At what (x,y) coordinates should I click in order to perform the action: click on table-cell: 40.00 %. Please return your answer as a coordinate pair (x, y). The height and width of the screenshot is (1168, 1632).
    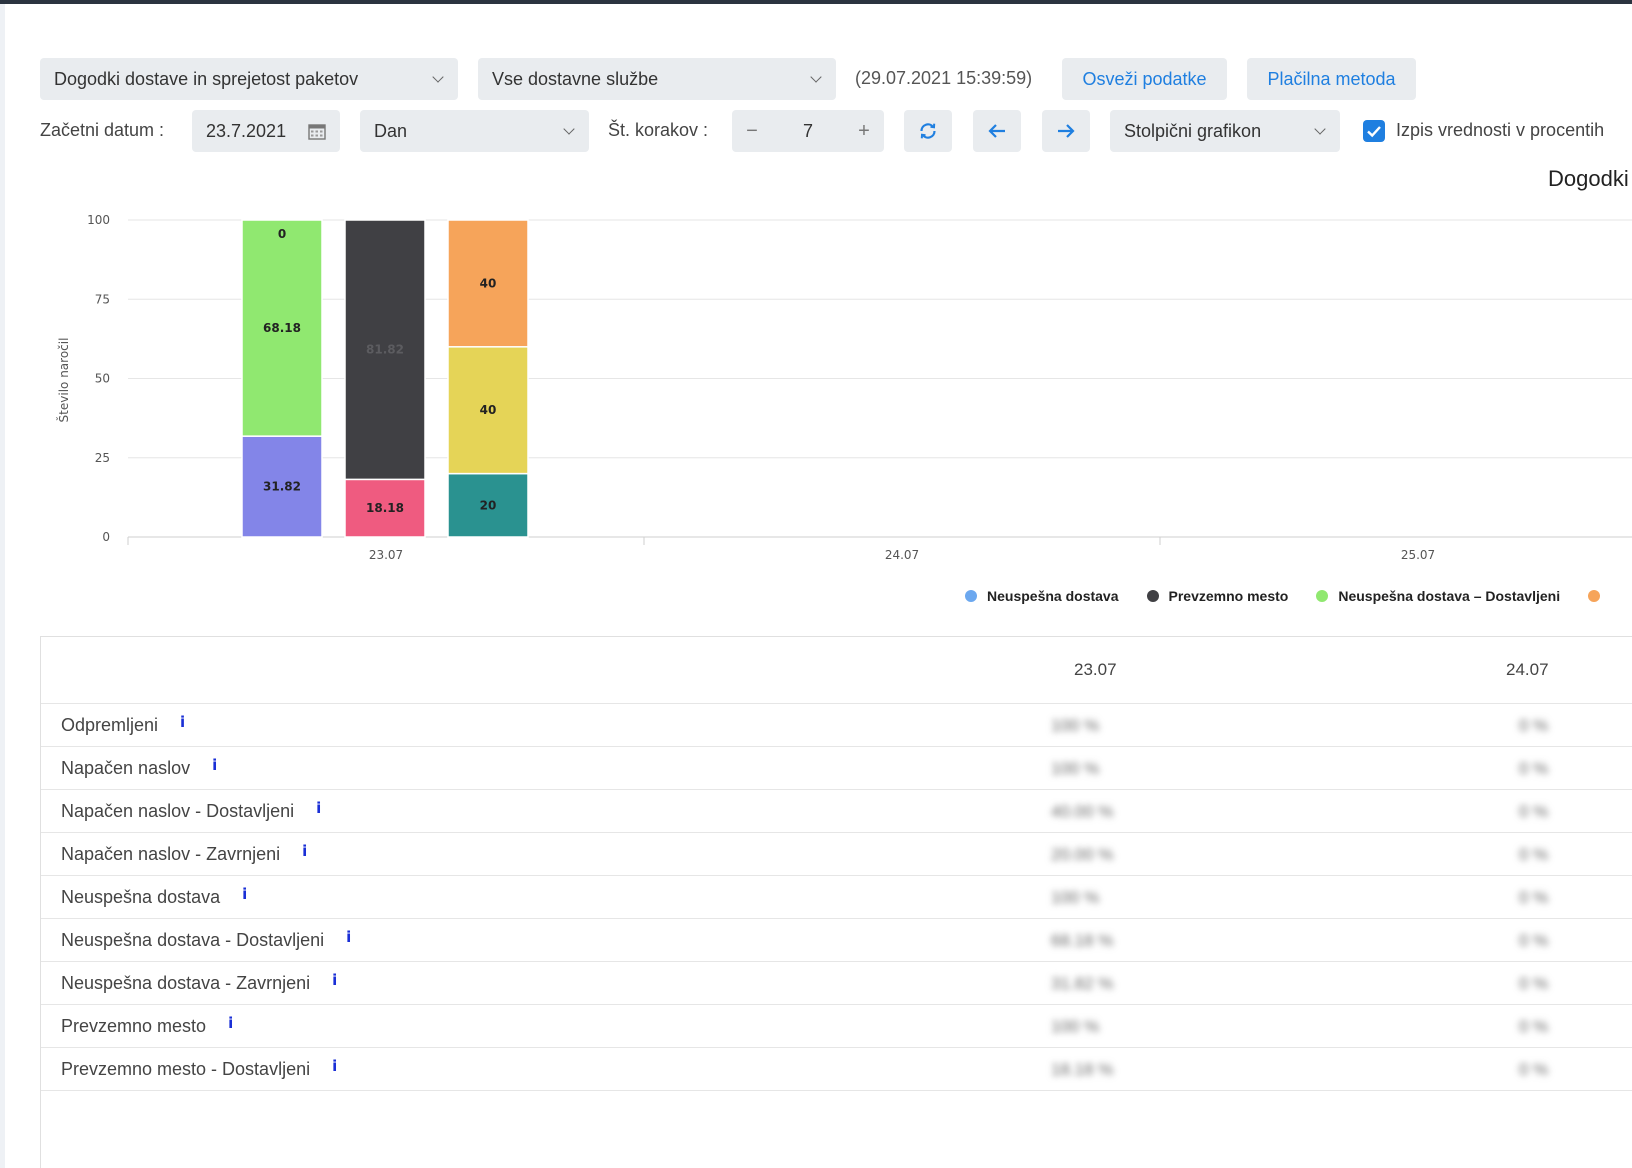
    Looking at the image, I should click on (1082, 811).